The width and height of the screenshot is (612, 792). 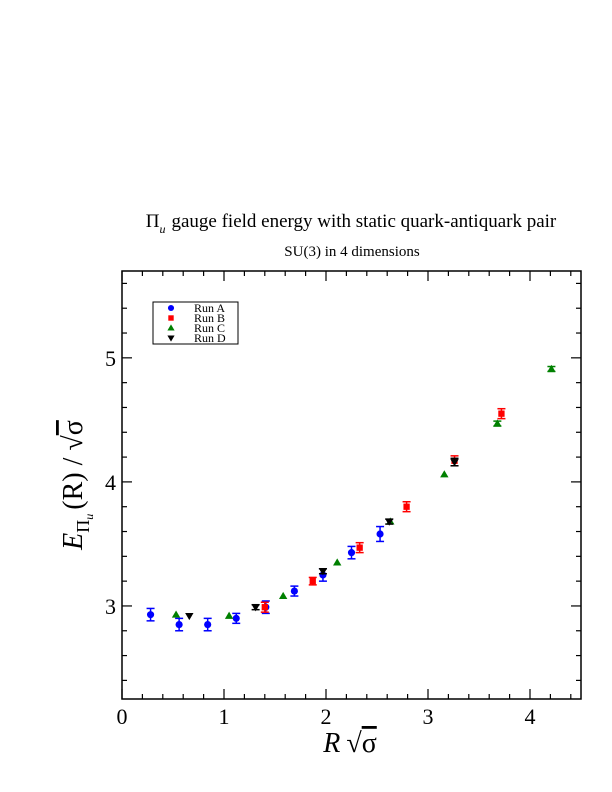 What do you see at coordinates (209, 328) in the screenshot?
I see `legend-label-run-c: Run C` at bounding box center [209, 328].